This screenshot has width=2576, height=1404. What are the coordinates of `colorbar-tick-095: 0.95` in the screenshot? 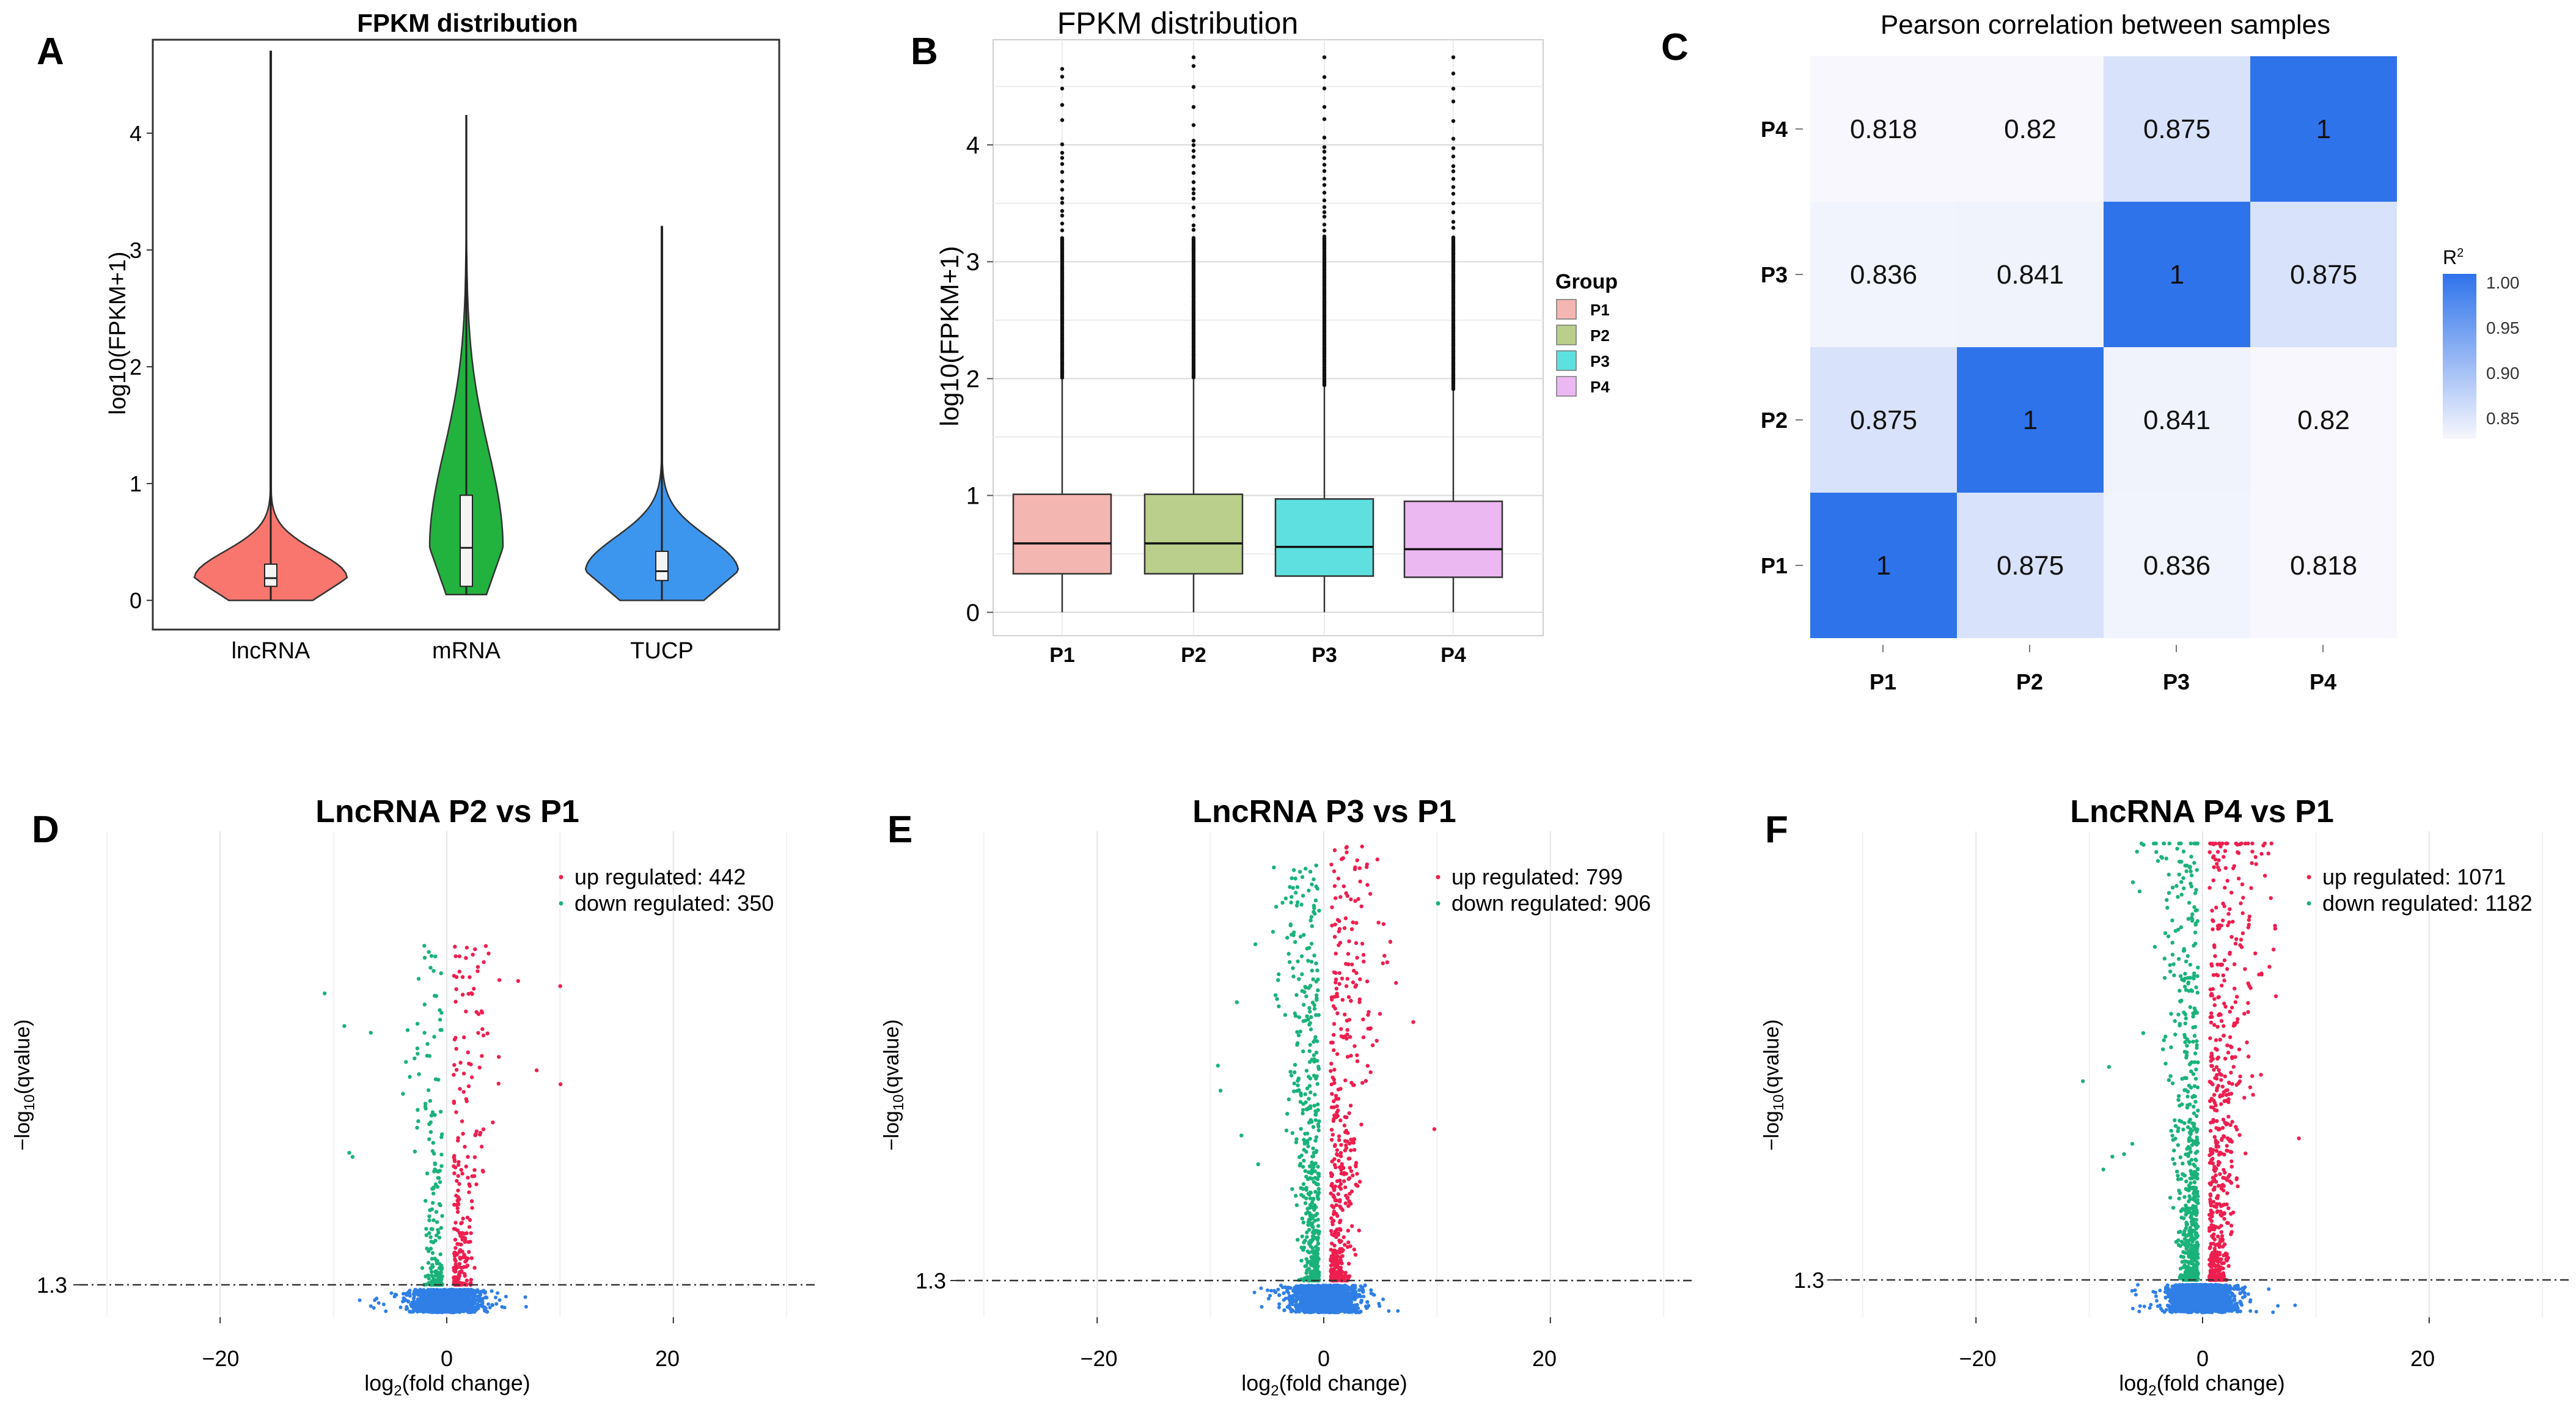 It's located at (2503, 327).